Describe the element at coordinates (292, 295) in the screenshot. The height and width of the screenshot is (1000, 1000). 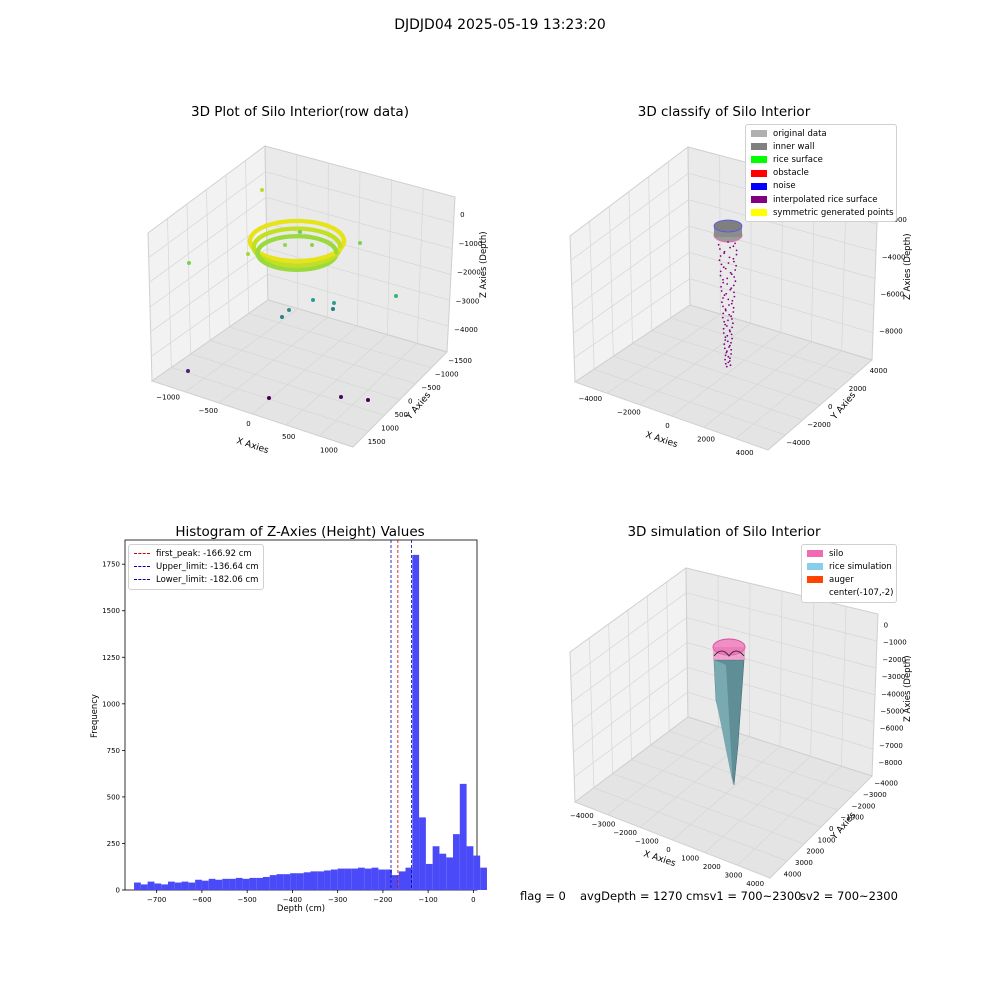
I see `panel1-scatter-points` at that location.